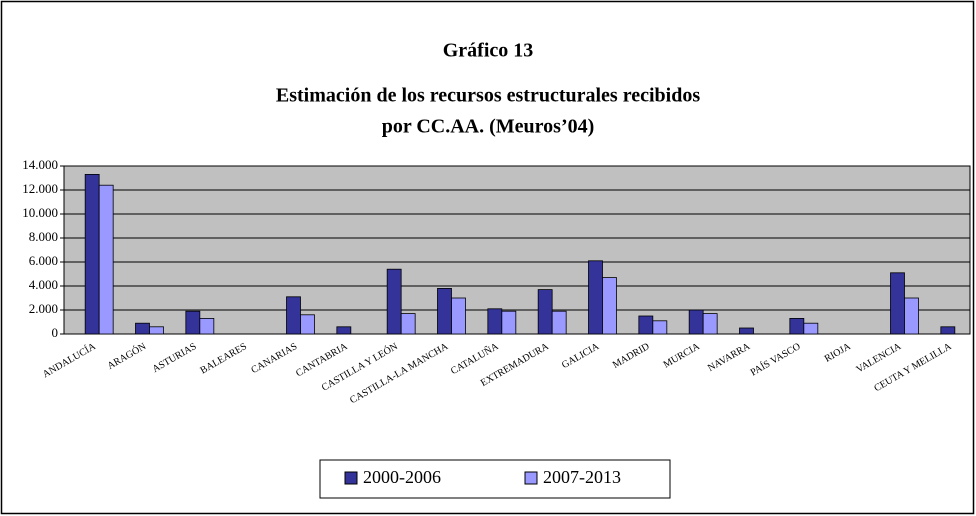 The height and width of the screenshot is (516, 976). I want to click on legend-label: 2000-2006, so click(402, 477).